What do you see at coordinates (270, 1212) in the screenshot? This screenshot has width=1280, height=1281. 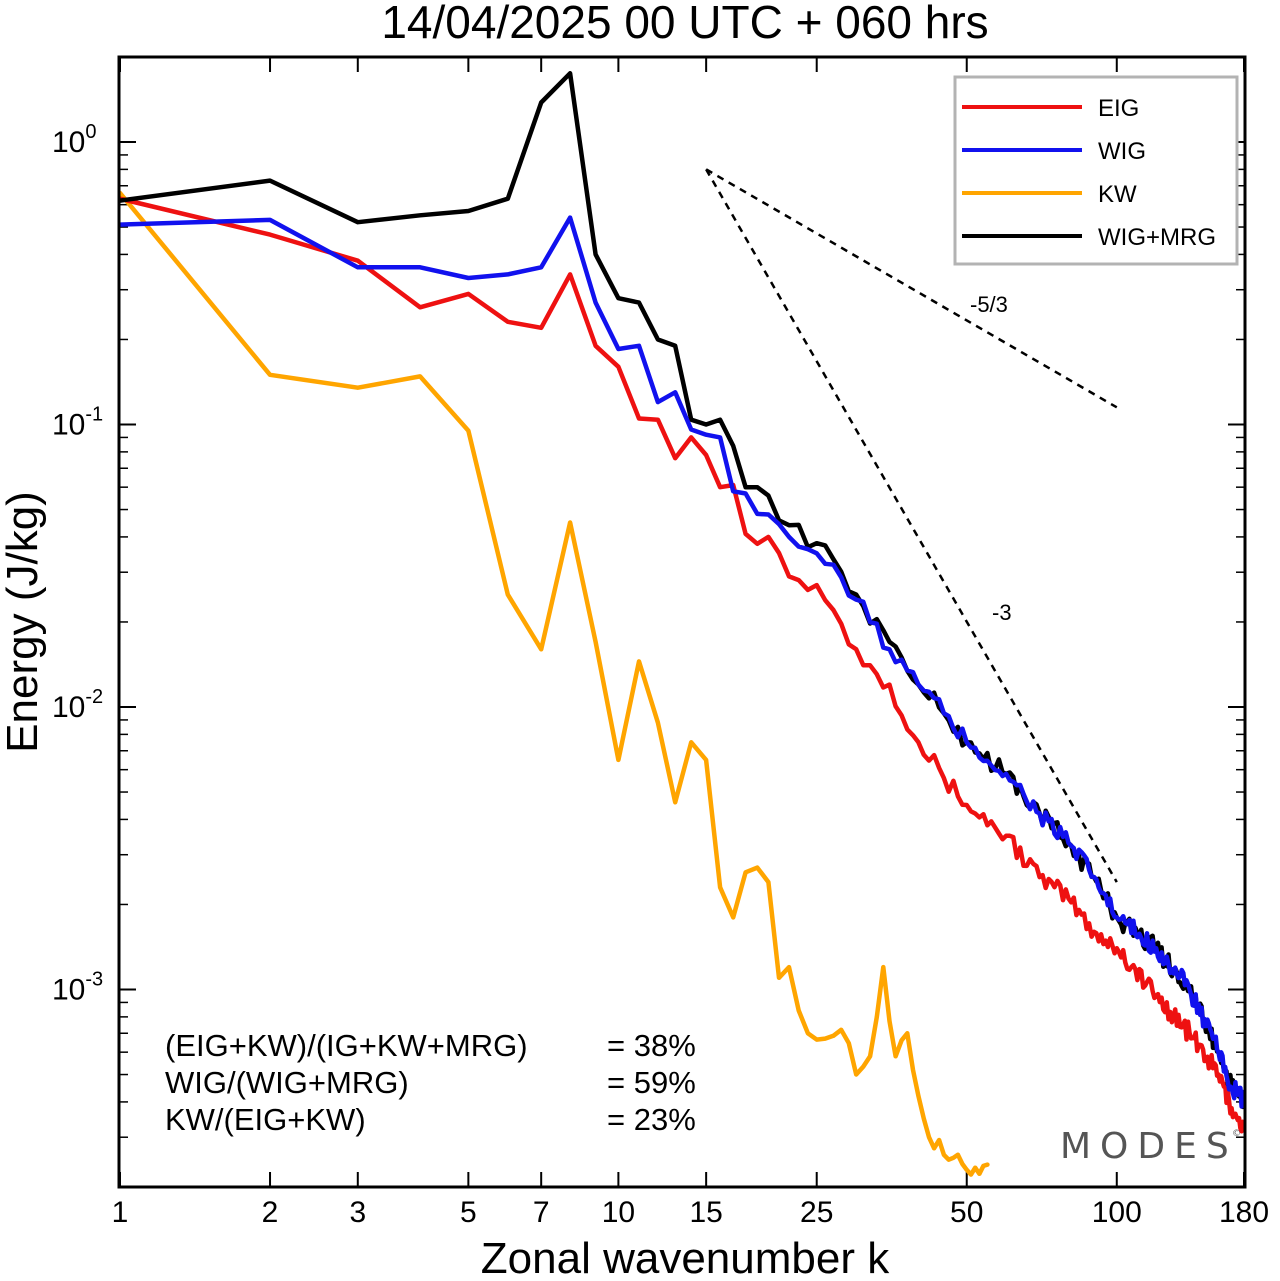 I see `x-tick-label: 2` at bounding box center [270, 1212].